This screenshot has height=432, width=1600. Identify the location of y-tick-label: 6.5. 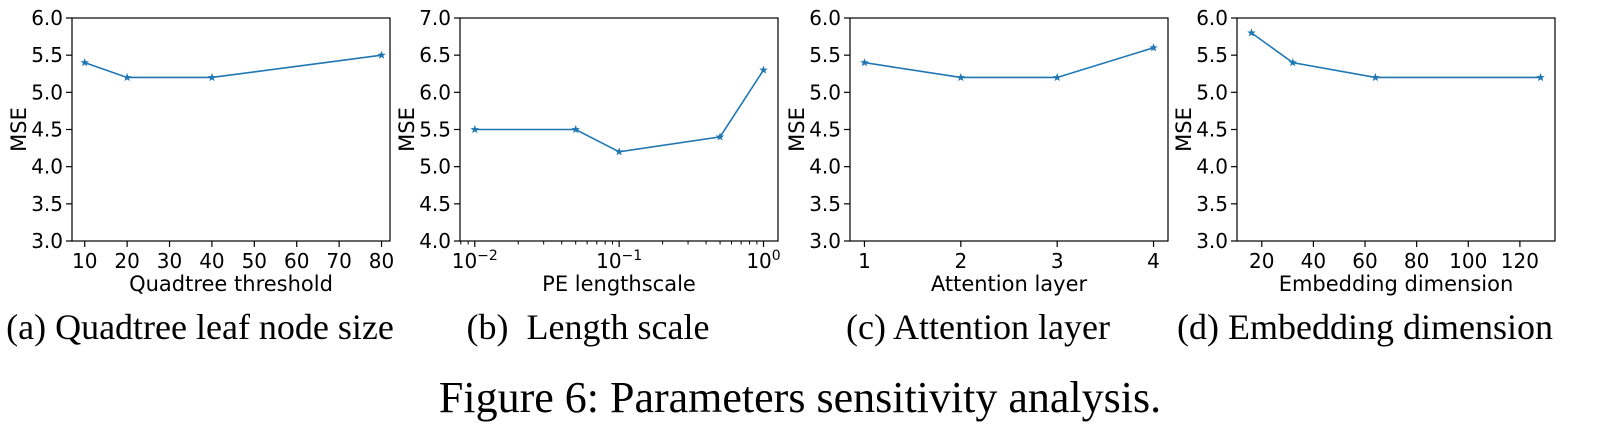
(435, 55).